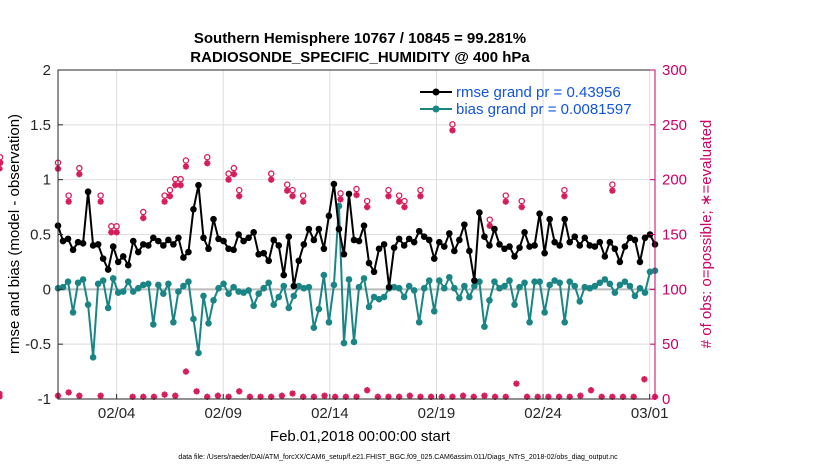 The image size is (830, 470). Describe the element at coordinates (47, 289) in the screenshot. I see `y-left-tick-label: 0` at that location.